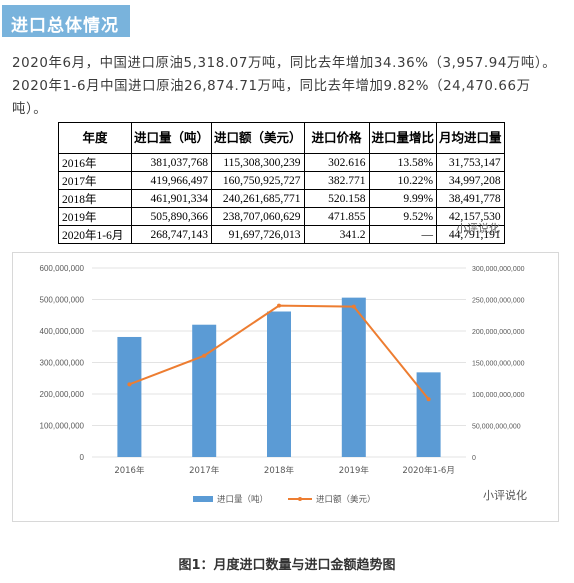 The width and height of the screenshot is (574, 583). I want to click on table-cell: 31,753,147, so click(470, 162).